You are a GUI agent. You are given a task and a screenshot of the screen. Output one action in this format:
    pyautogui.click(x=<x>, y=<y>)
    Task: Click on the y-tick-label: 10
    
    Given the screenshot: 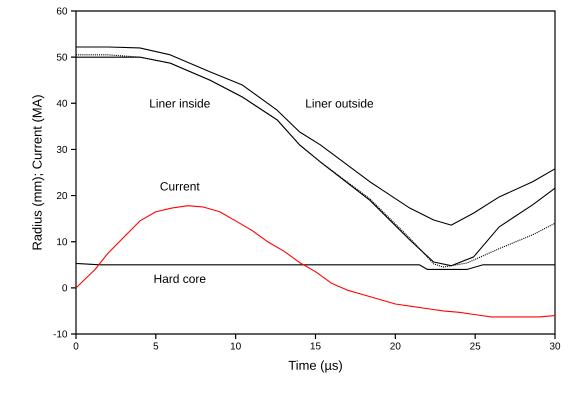 What is the action you would take?
    pyautogui.click(x=62, y=242)
    